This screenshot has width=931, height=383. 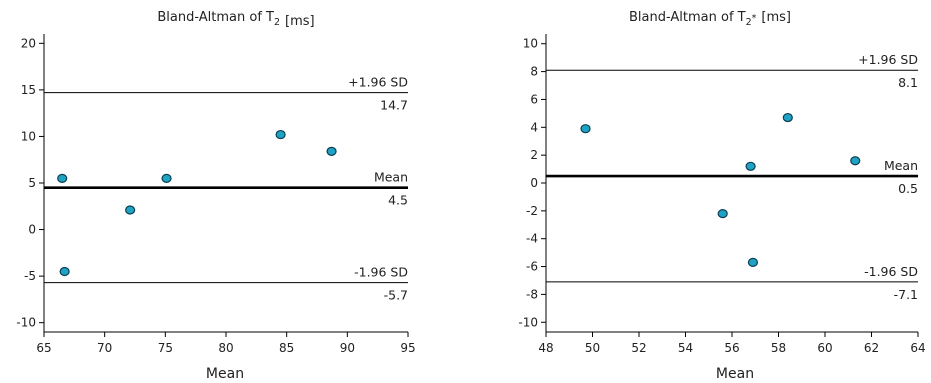 What do you see at coordinates (532, 267) in the screenshot?
I see `y-tick-label: -6` at bounding box center [532, 267].